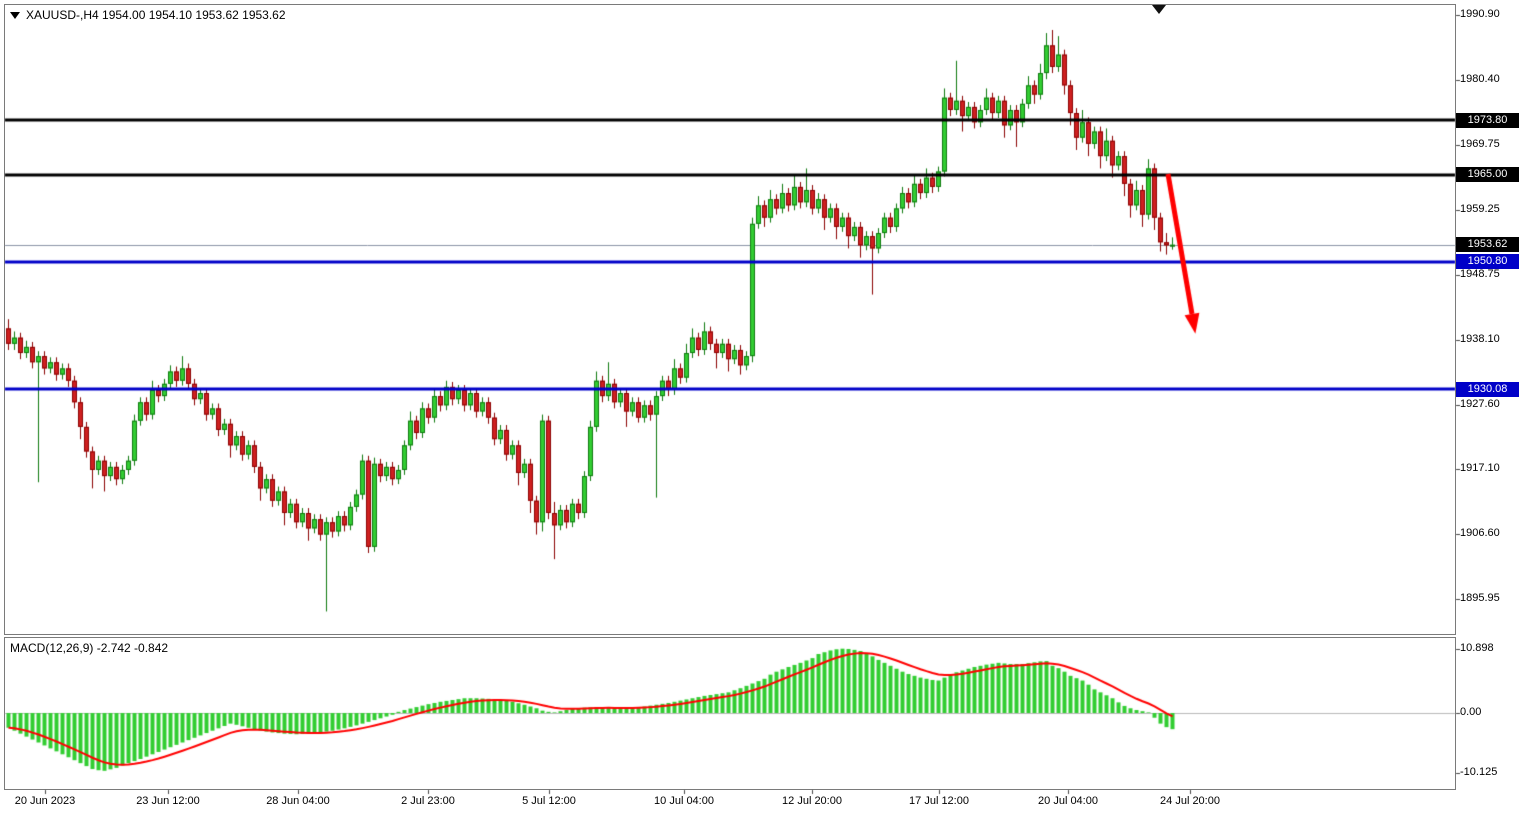  What do you see at coordinates (1487, 245) in the screenshot?
I see `price-tag-1953.62: 1953.62` at bounding box center [1487, 245].